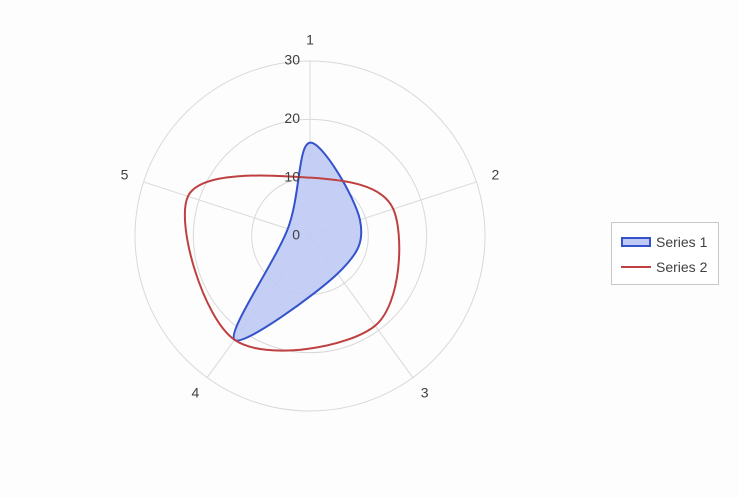  Describe the element at coordinates (296, 235) in the screenshot. I see `r-tick-label-0: 0` at that location.